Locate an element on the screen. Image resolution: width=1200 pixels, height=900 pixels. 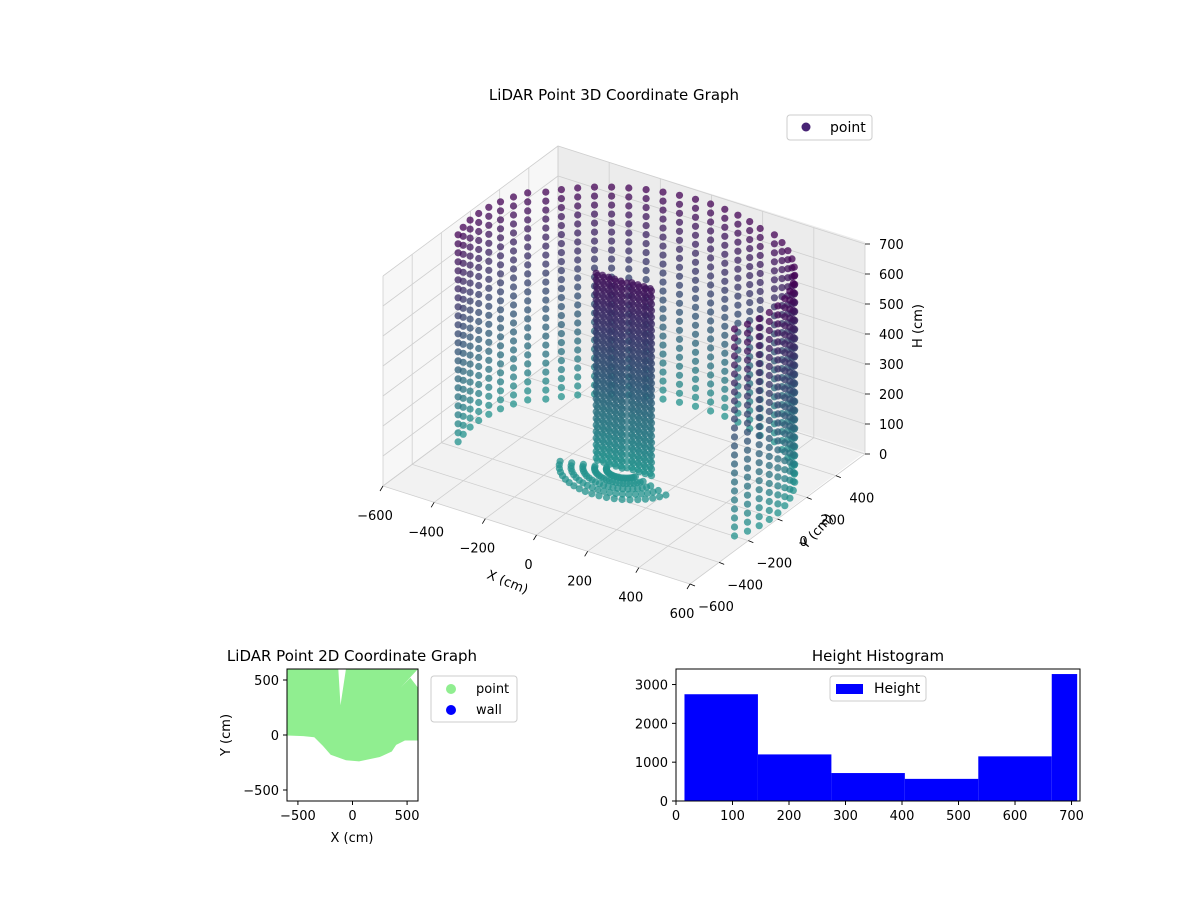
hist-legend-box is located at coordinates (878, 688).